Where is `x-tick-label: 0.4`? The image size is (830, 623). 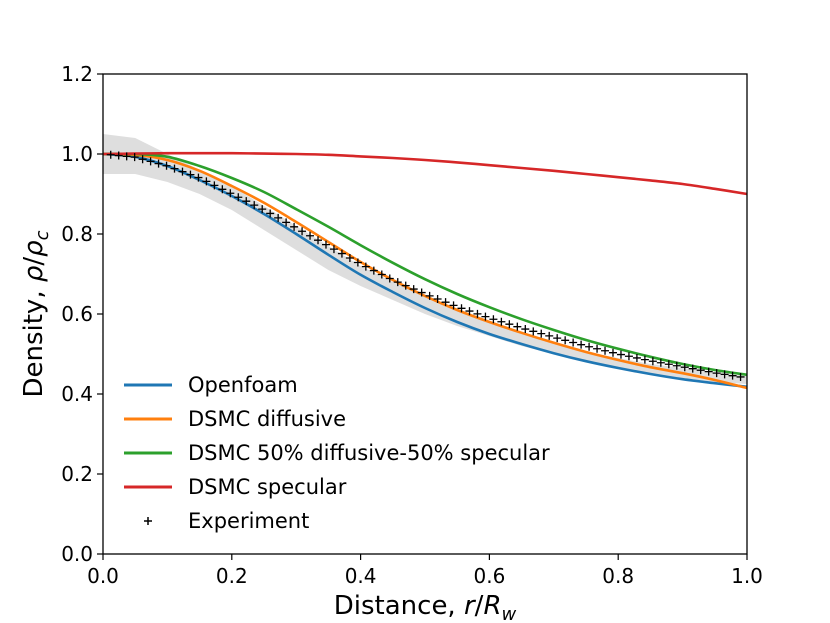
x-tick-label: 0.4 is located at coordinates (361, 576).